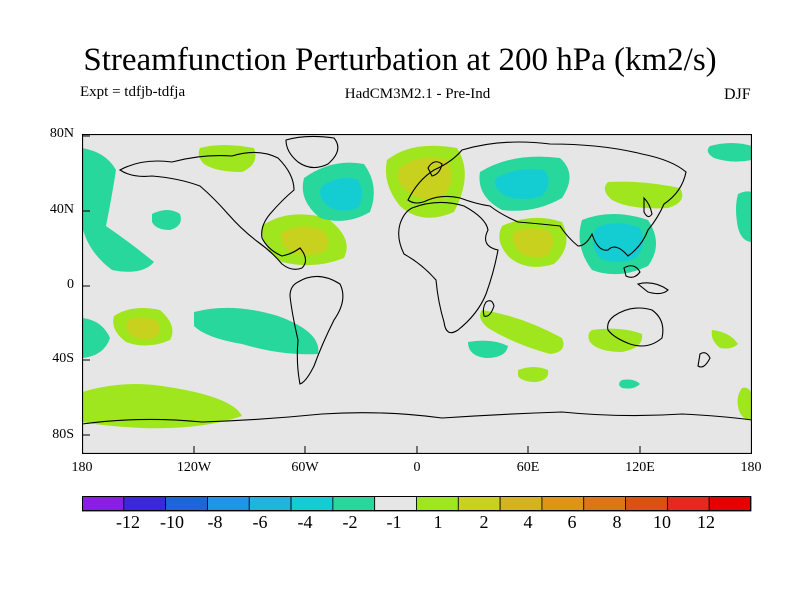  What do you see at coordinates (256, 331) in the screenshot?
I see `south-america-negative-region` at bounding box center [256, 331].